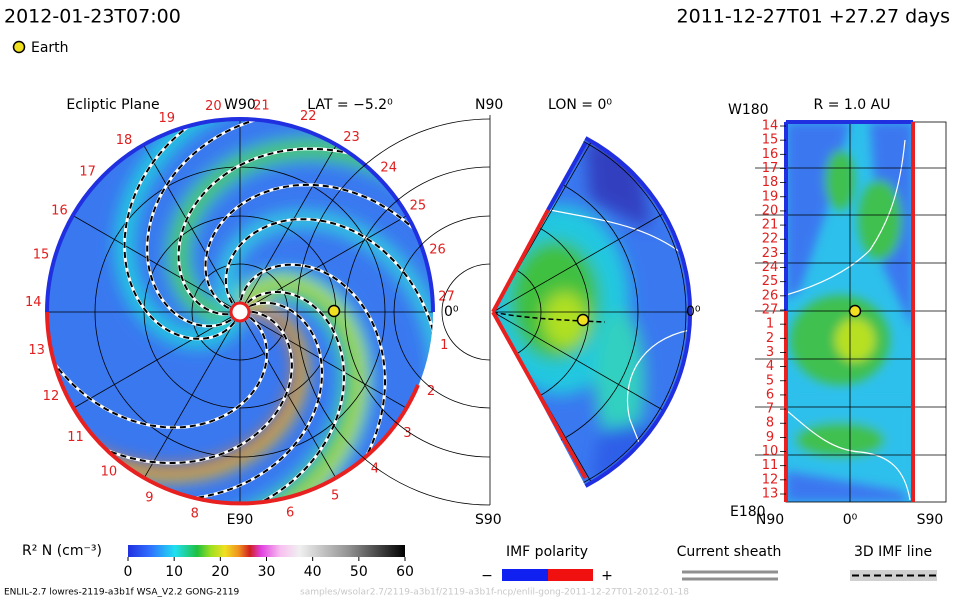 The image size is (960, 600). I want to click on x-label: 0⁰, so click(850, 520).